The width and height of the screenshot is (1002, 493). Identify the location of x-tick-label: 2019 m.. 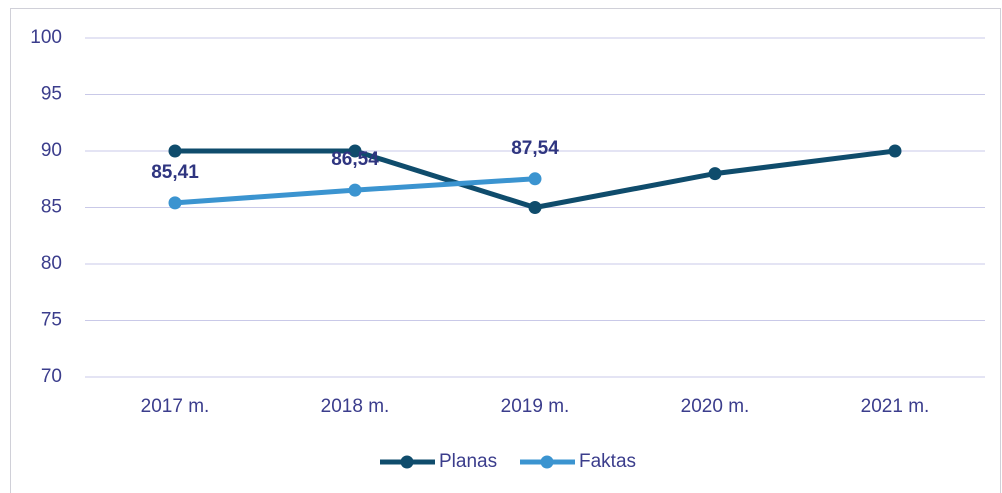
(535, 406).